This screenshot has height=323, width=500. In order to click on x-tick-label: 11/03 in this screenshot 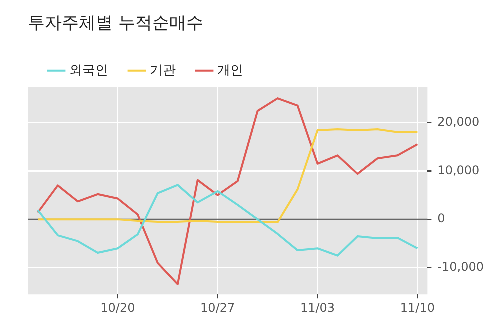, I will do `click(318, 307)`.